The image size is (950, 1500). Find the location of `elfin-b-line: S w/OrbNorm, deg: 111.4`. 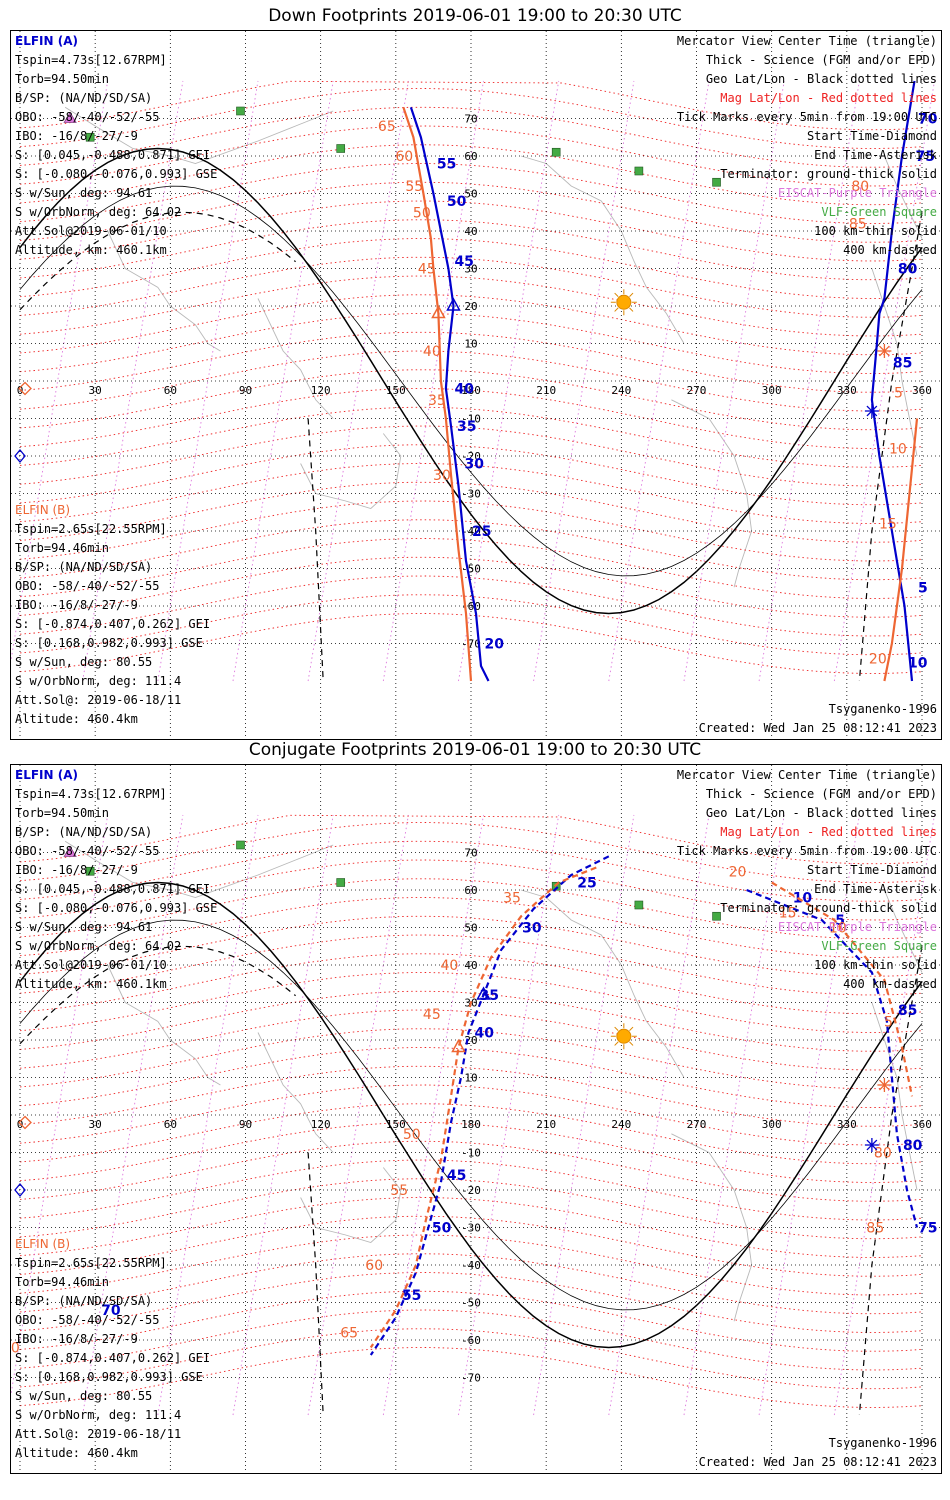

elfin-b-line: S w/OrbNorm, deg: 111.4 is located at coordinates (98, 1415).